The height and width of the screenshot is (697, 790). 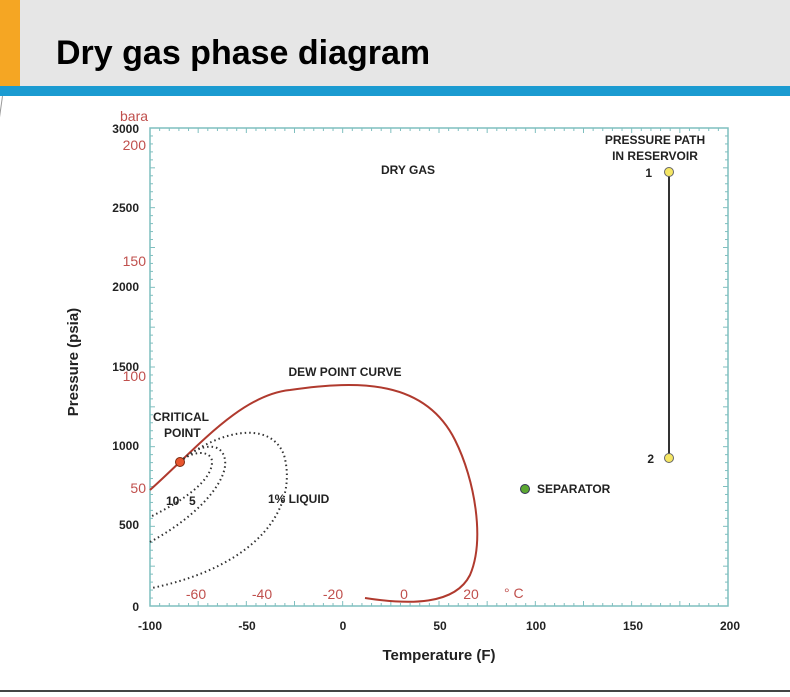 I want to click on critical-point-label-line1: CRITICAL, so click(x=181, y=417).